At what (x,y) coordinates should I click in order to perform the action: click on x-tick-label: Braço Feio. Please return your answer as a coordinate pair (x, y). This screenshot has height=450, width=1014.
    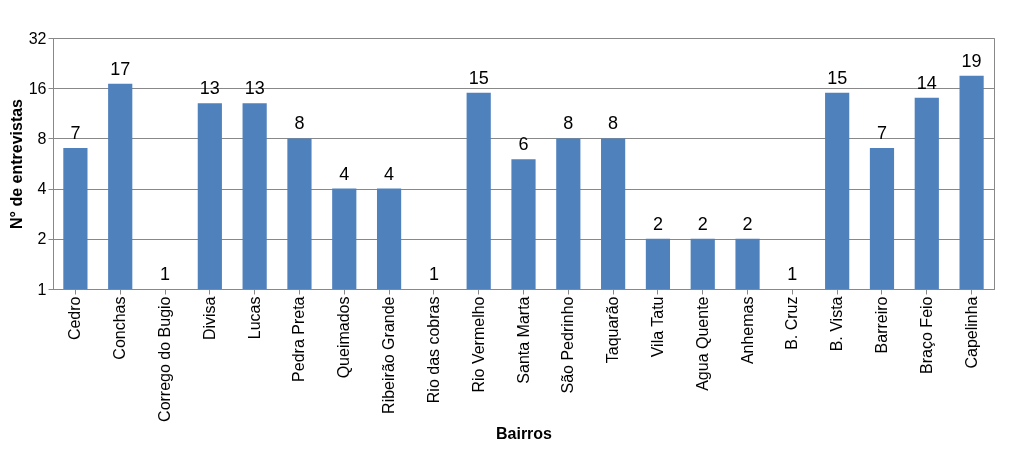
    Looking at the image, I should click on (926, 335).